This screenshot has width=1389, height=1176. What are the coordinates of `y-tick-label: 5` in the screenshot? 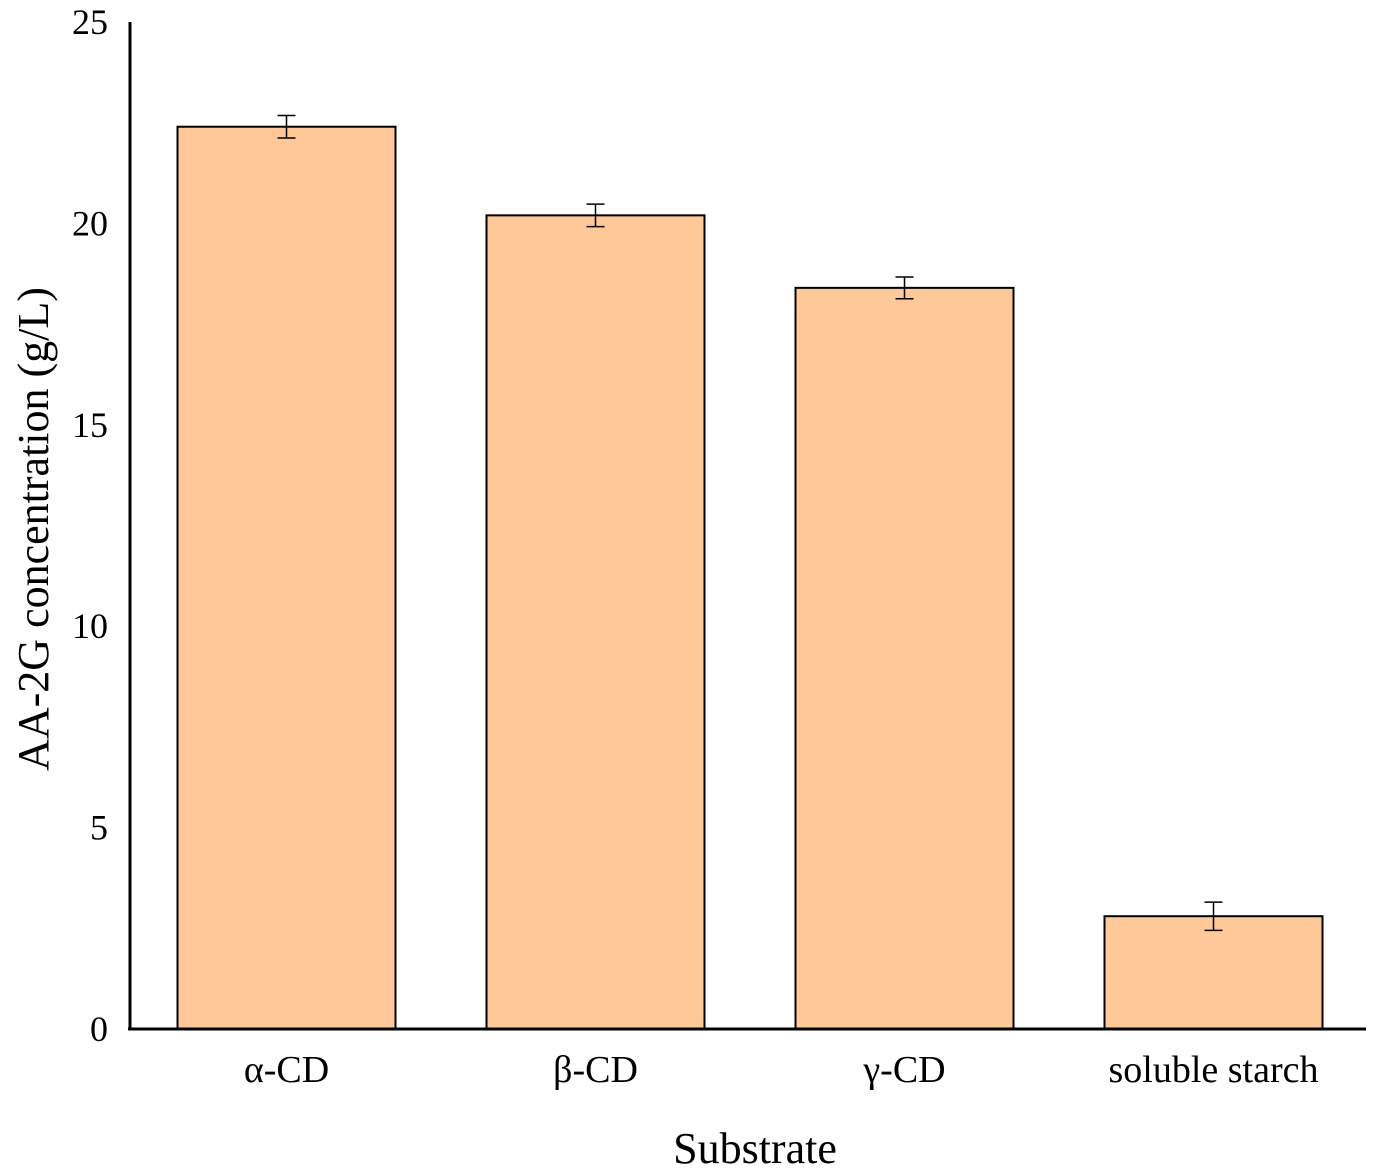 It's located at (99, 828).